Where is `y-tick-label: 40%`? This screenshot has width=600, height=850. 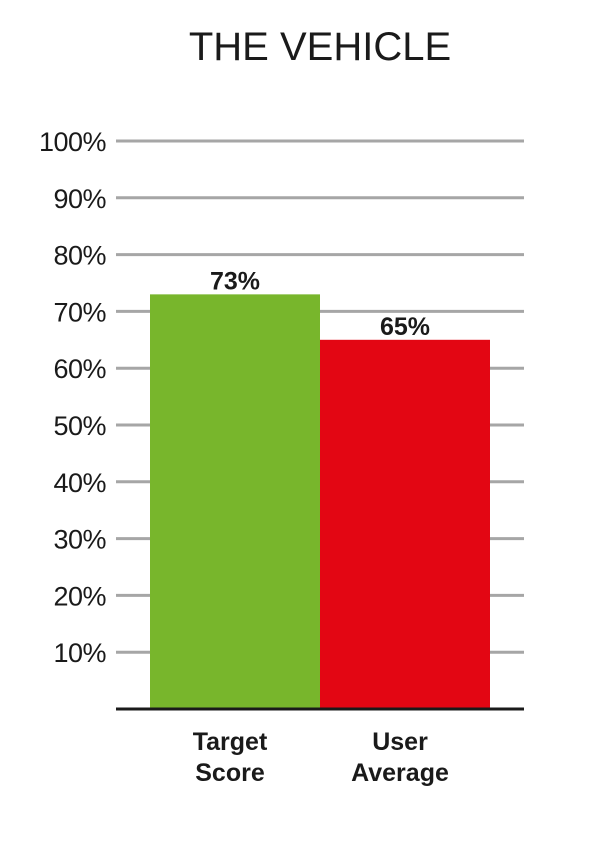 y-tick-label: 40% is located at coordinates (79, 483).